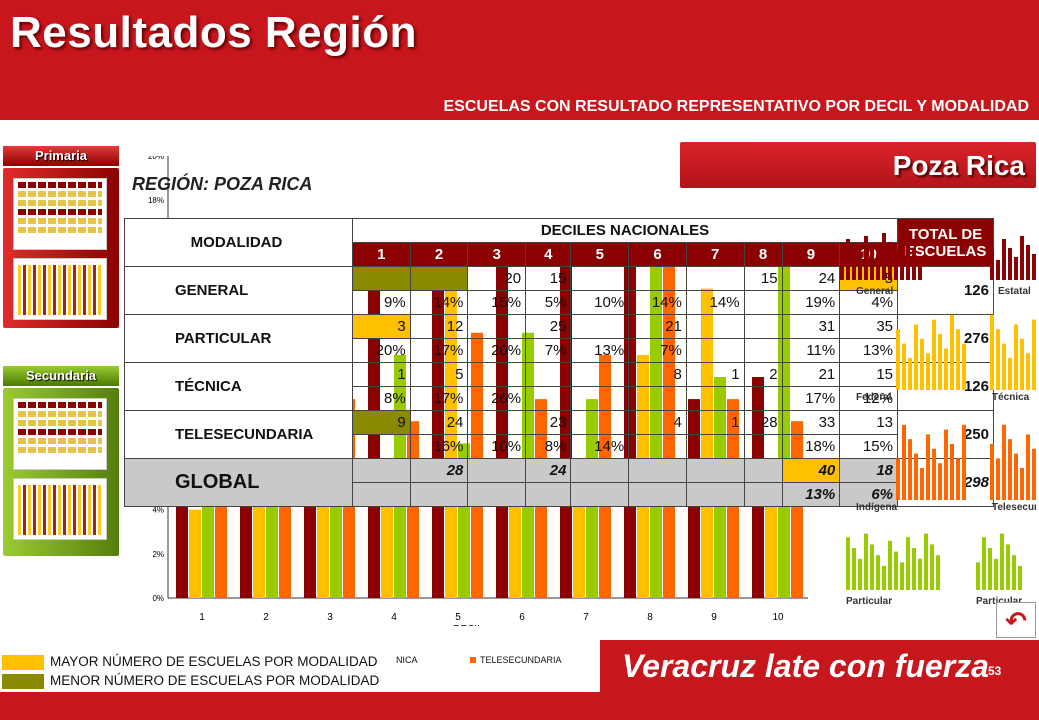 The height and width of the screenshot is (720, 1039). Describe the element at coordinates (763, 278) in the screenshot. I see `count-cell: 15` at that location.